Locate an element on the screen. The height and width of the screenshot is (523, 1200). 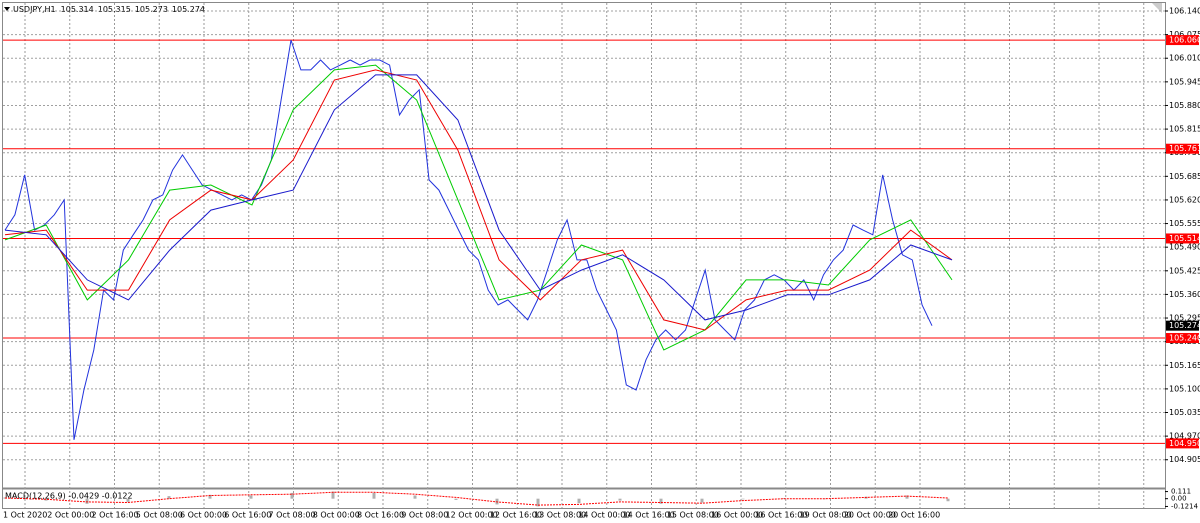
x-tick-label: 6 Oct 00:00 is located at coordinates (203, 515).